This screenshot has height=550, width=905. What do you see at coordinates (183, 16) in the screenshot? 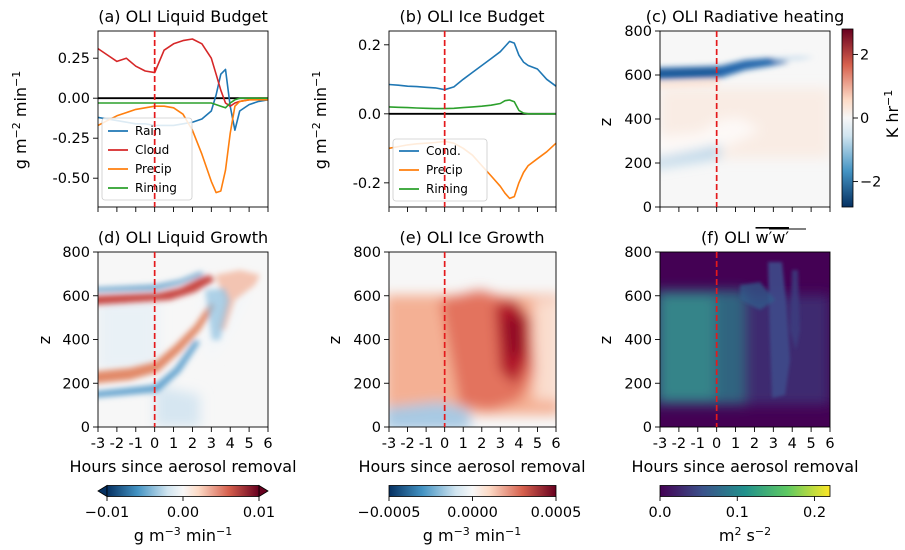
I see `panel-a-title: (a) OLI Liquid Budget` at bounding box center [183, 16].